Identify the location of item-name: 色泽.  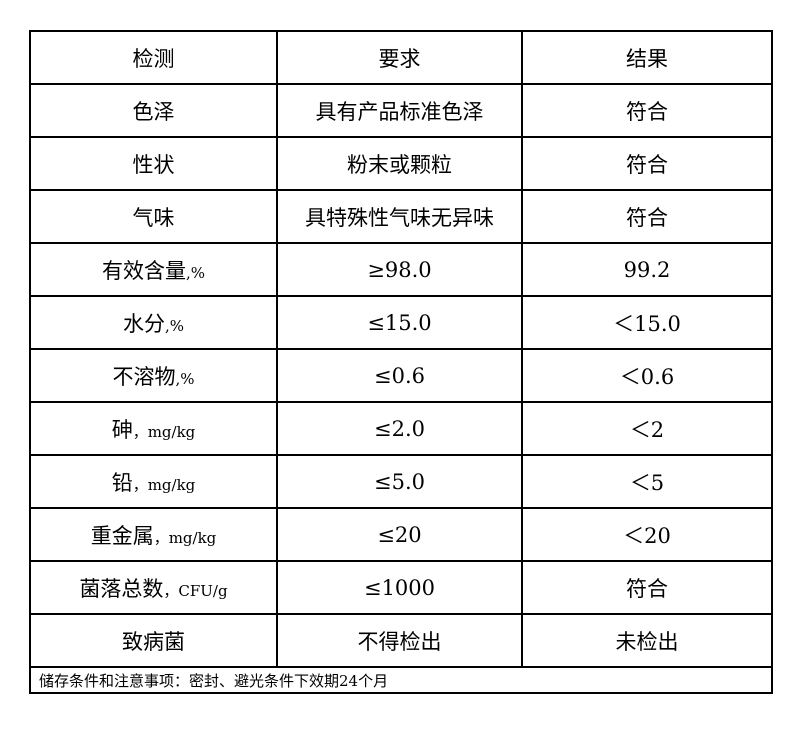
(153, 111).